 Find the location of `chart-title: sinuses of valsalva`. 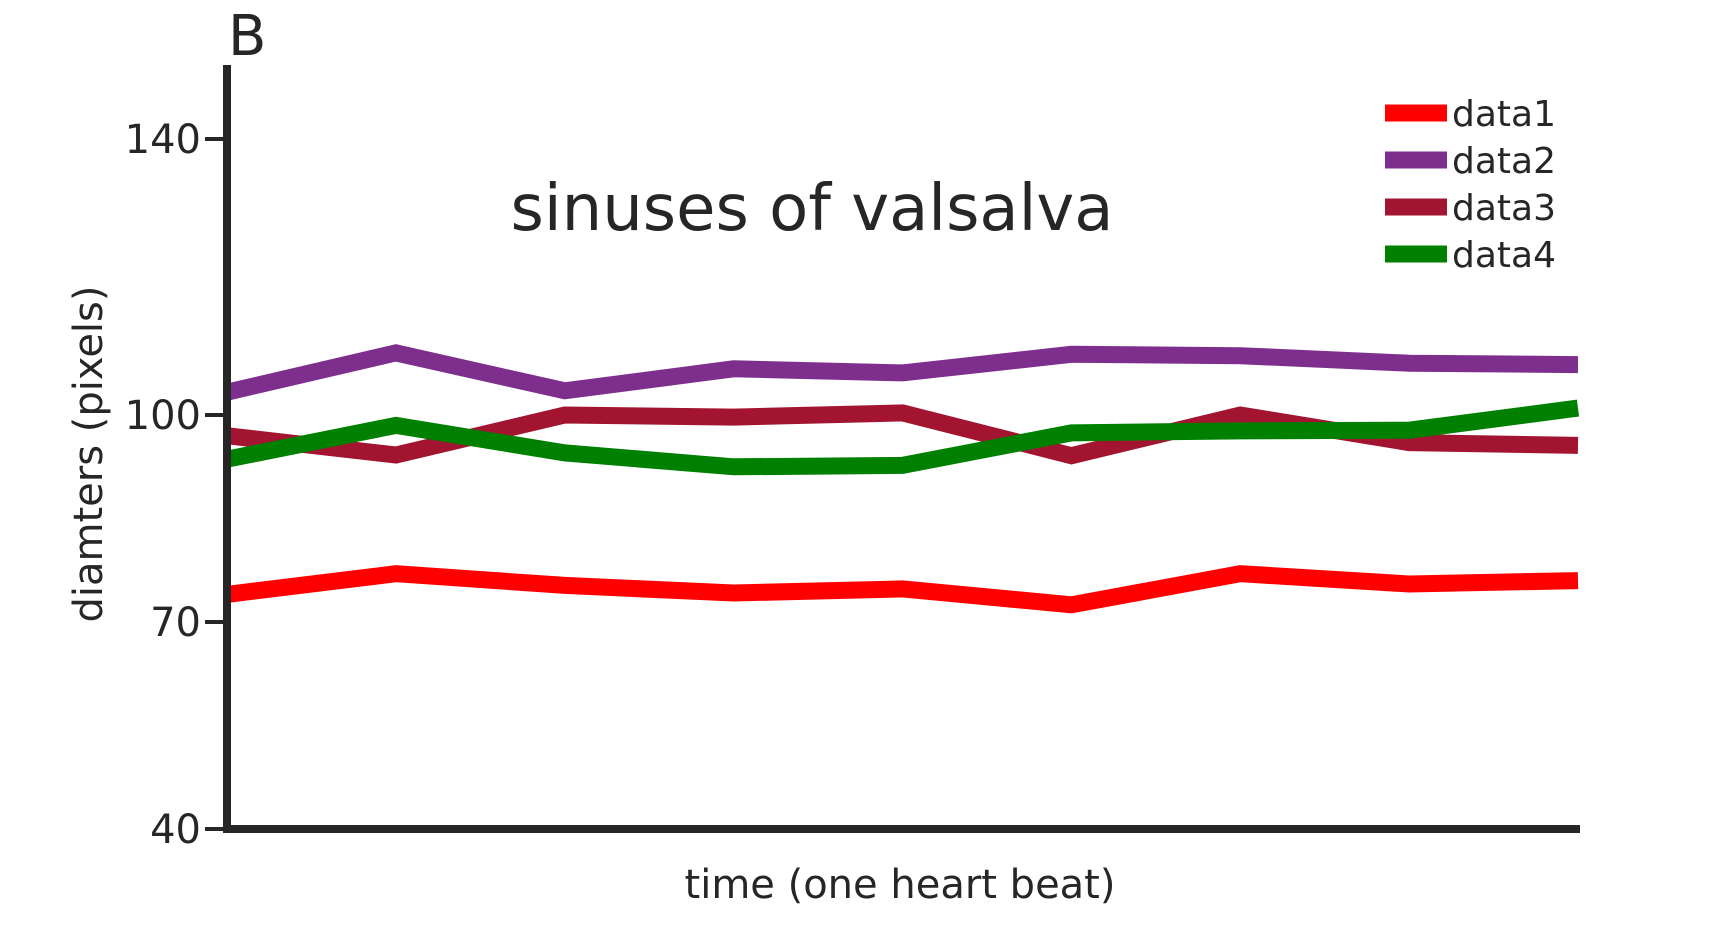

chart-title: sinuses of valsalva is located at coordinates (812, 209).